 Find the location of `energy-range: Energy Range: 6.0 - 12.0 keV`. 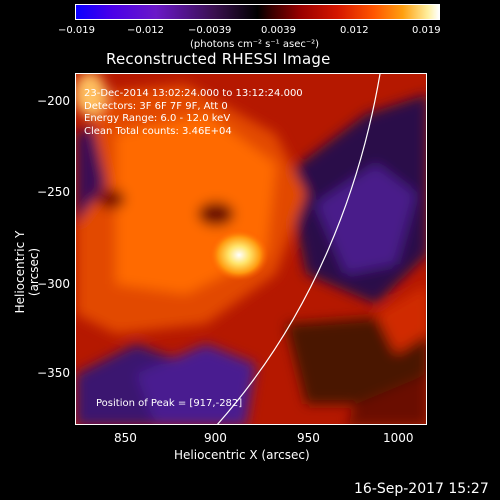

energy-range: Energy Range: 6.0 - 12.0 keV is located at coordinates (157, 118).